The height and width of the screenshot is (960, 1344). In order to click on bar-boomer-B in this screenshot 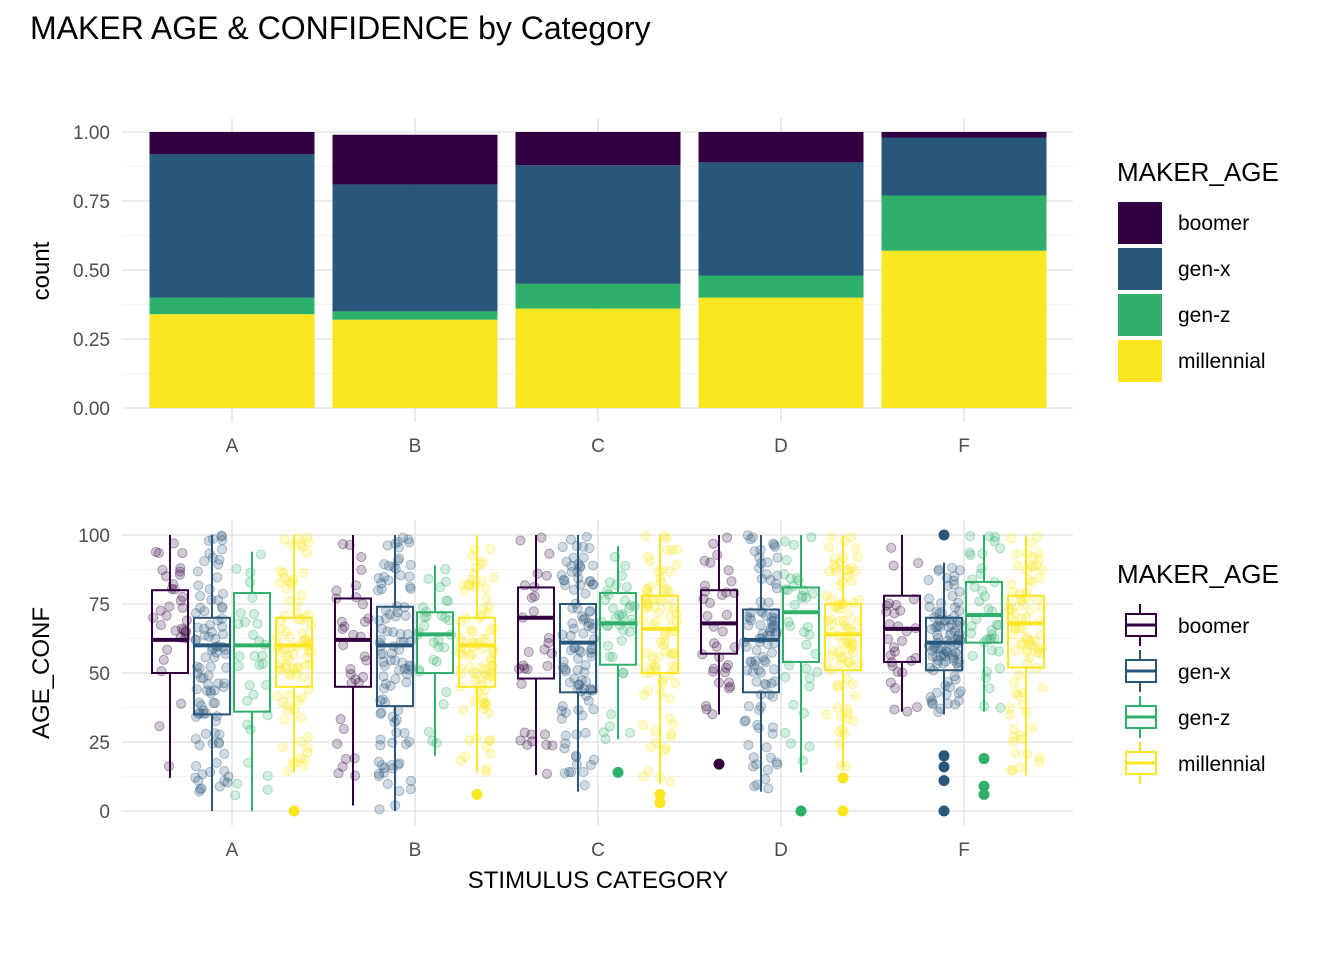, I will do `click(415, 159)`.